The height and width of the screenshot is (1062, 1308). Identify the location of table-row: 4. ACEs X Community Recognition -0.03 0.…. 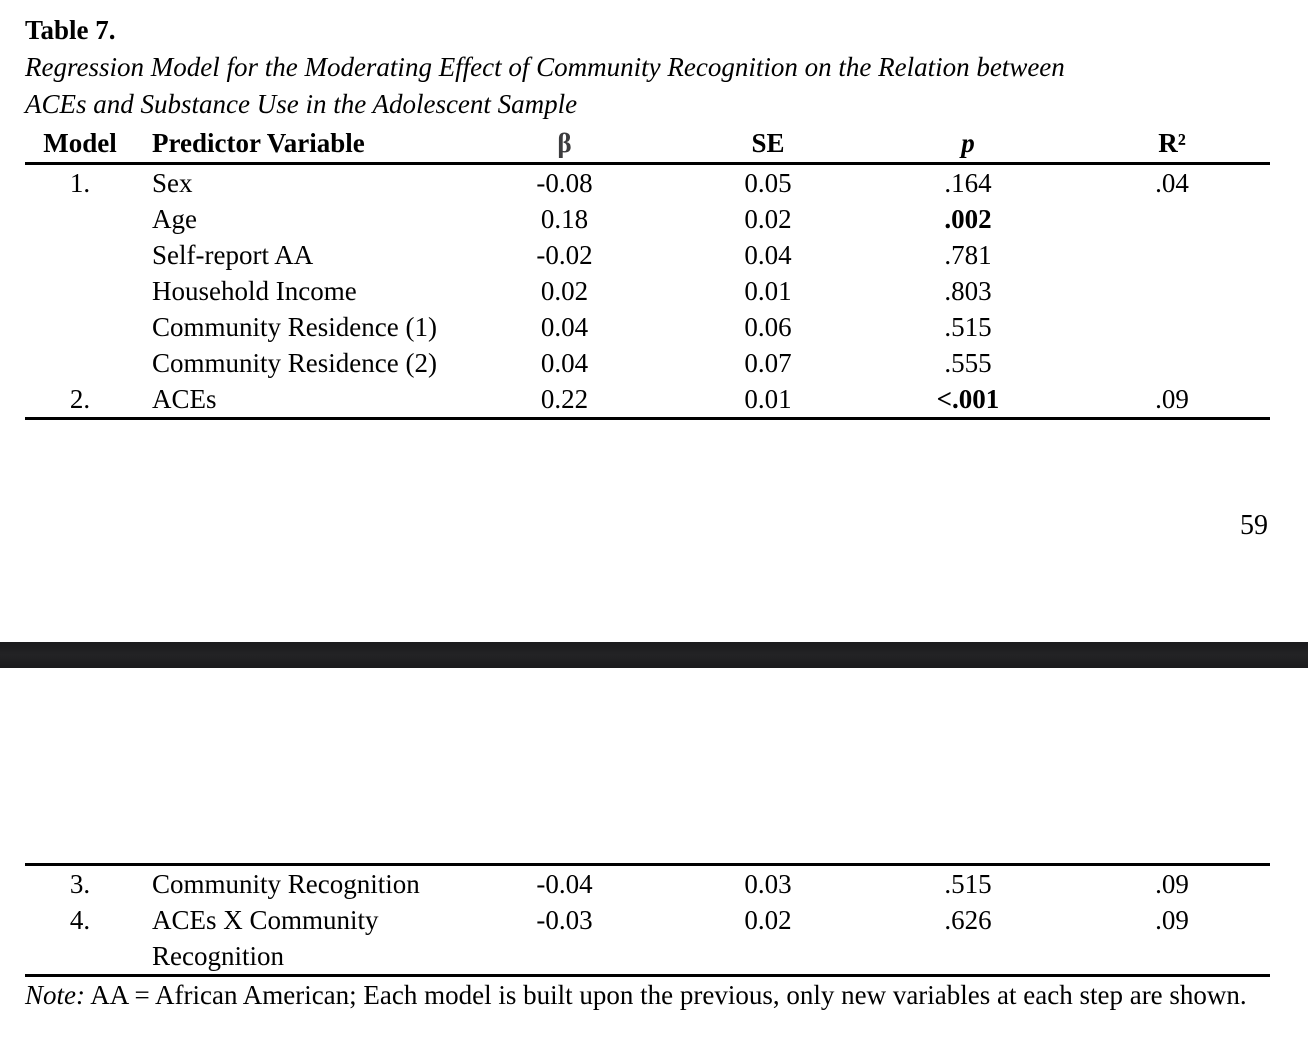
(647, 939).